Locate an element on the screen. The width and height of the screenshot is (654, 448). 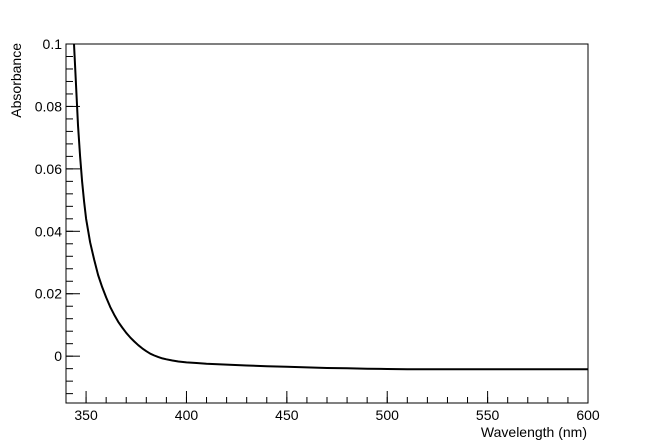
x-tick-label: 500 is located at coordinates (388, 415).